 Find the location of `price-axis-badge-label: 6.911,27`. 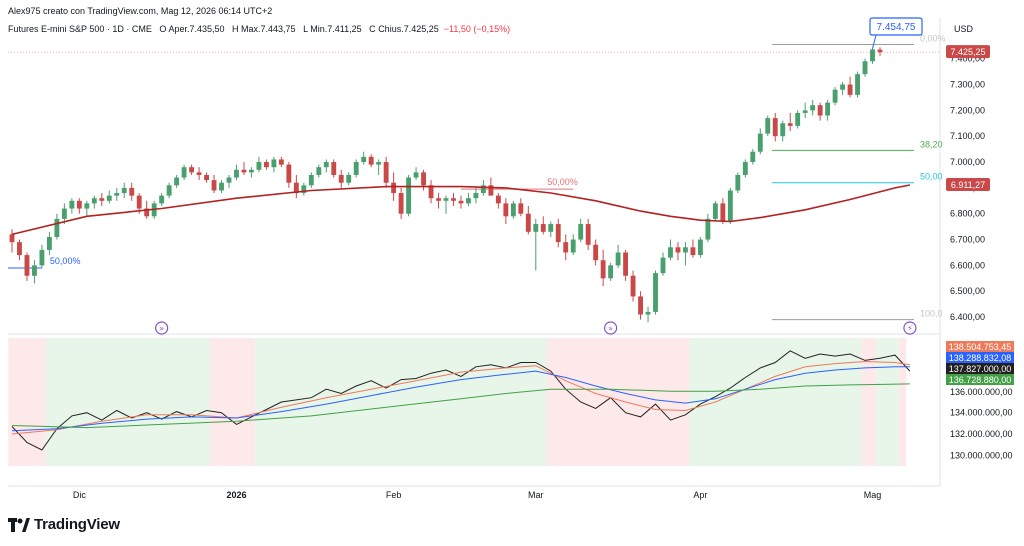

price-axis-badge-label: 6.911,27 is located at coordinates (968, 185).